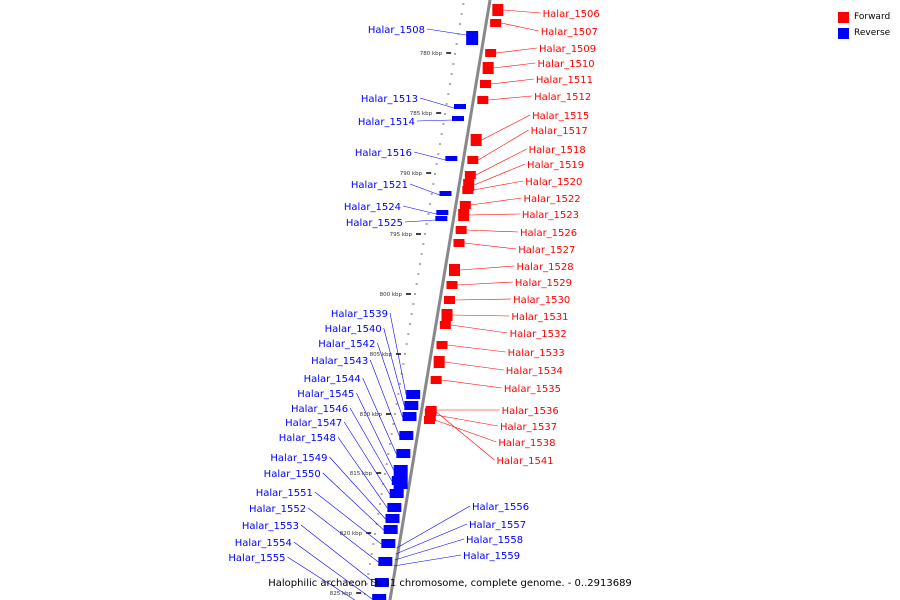  What do you see at coordinates (560, 116) in the screenshot?
I see `forward-gene-label: Halar_1515` at bounding box center [560, 116].